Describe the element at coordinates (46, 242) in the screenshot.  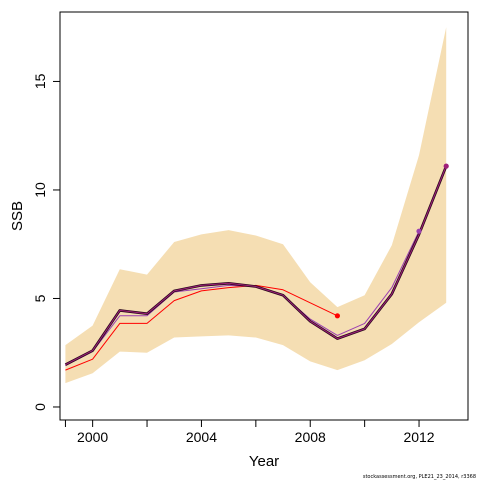
I see `y-axis: 0 5 10 15` at that location.